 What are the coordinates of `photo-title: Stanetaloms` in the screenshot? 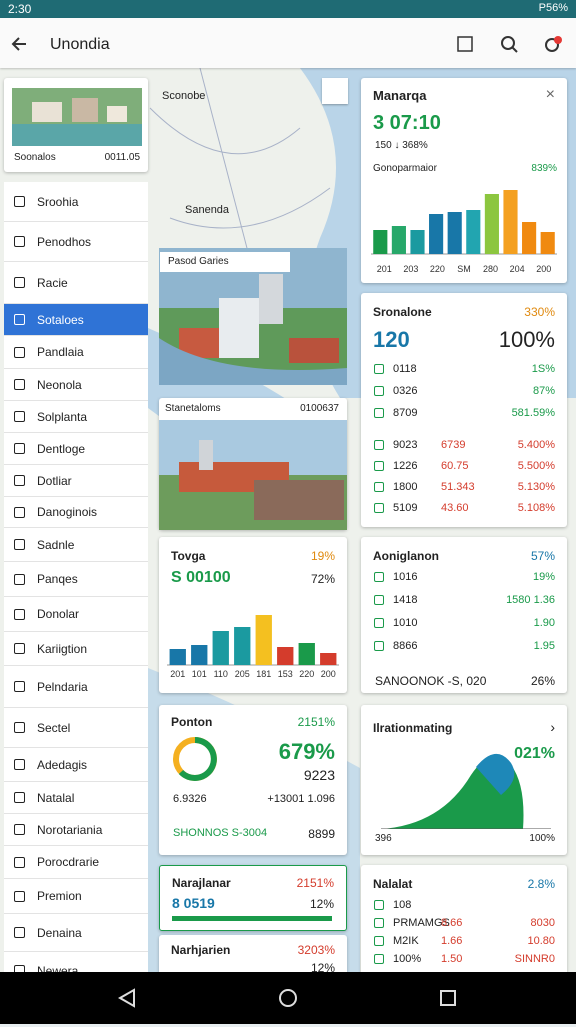 It's located at (193, 408).